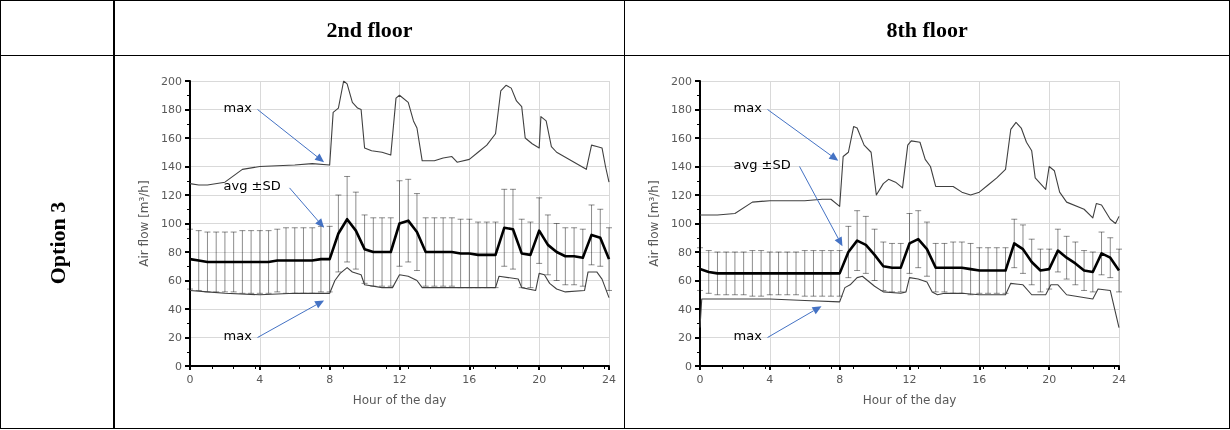 This screenshot has height=430, width=1230. I want to click on text: Option 3, so click(58, 243).